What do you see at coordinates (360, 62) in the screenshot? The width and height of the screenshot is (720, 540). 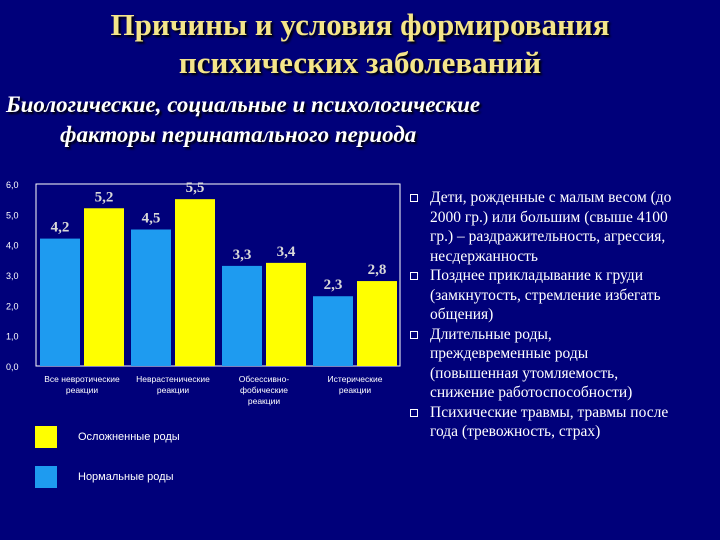 I see `slide-title-line-2: психических заболеваний` at bounding box center [360, 62].